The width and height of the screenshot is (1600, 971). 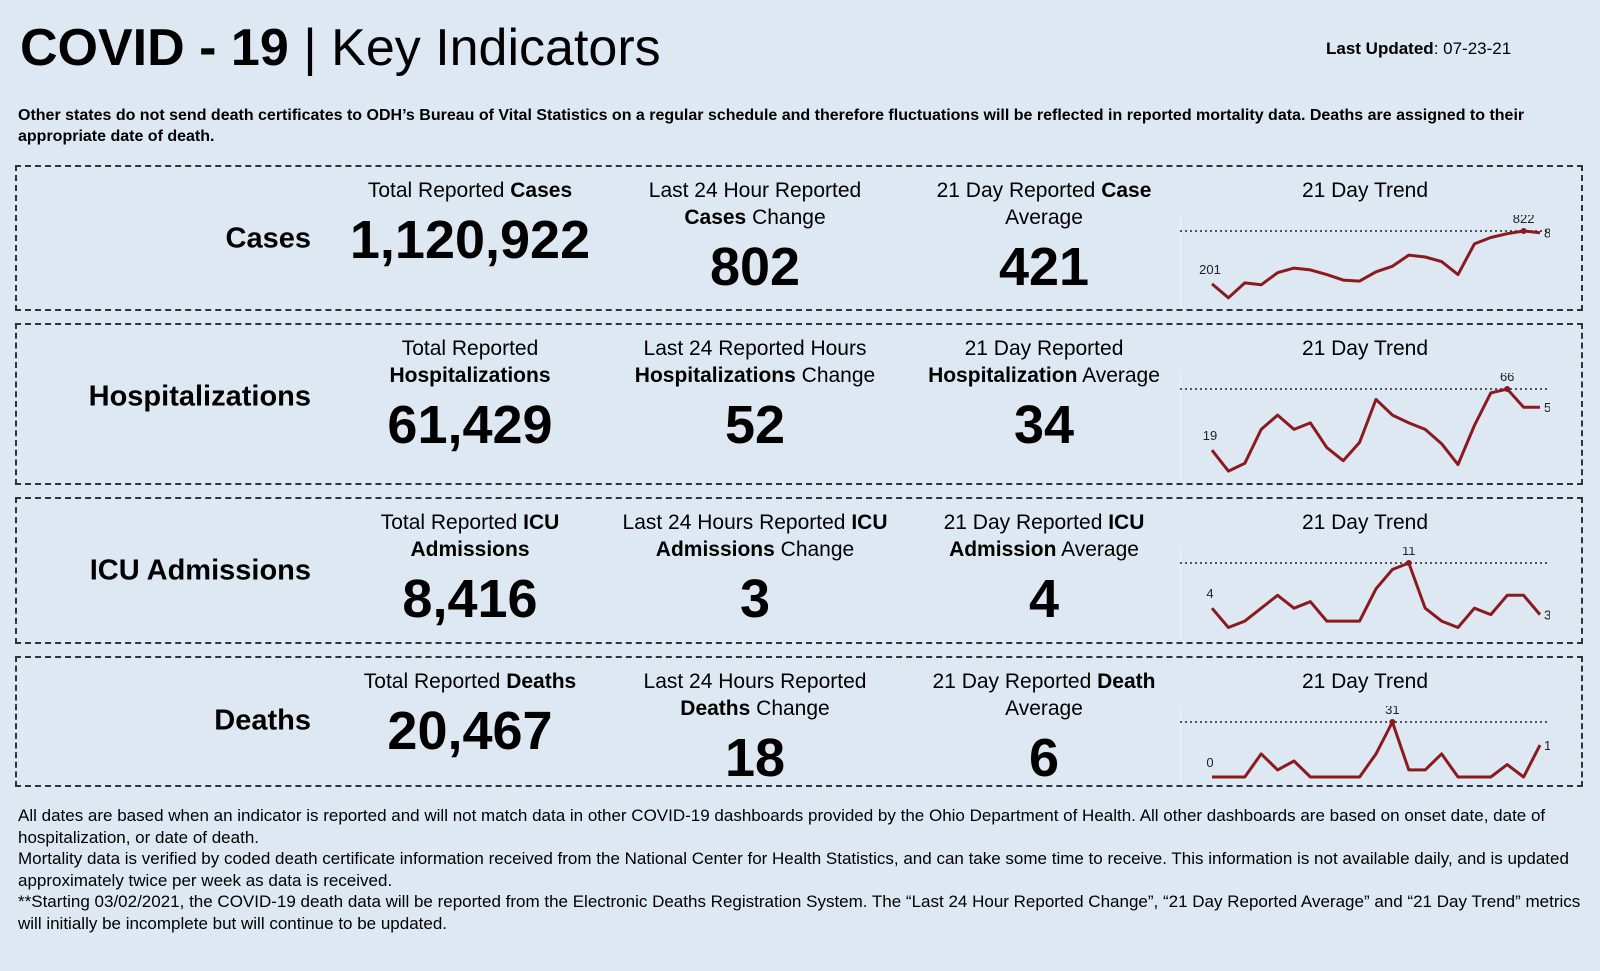 I want to click on point-label: 52, so click(x=1547, y=407).